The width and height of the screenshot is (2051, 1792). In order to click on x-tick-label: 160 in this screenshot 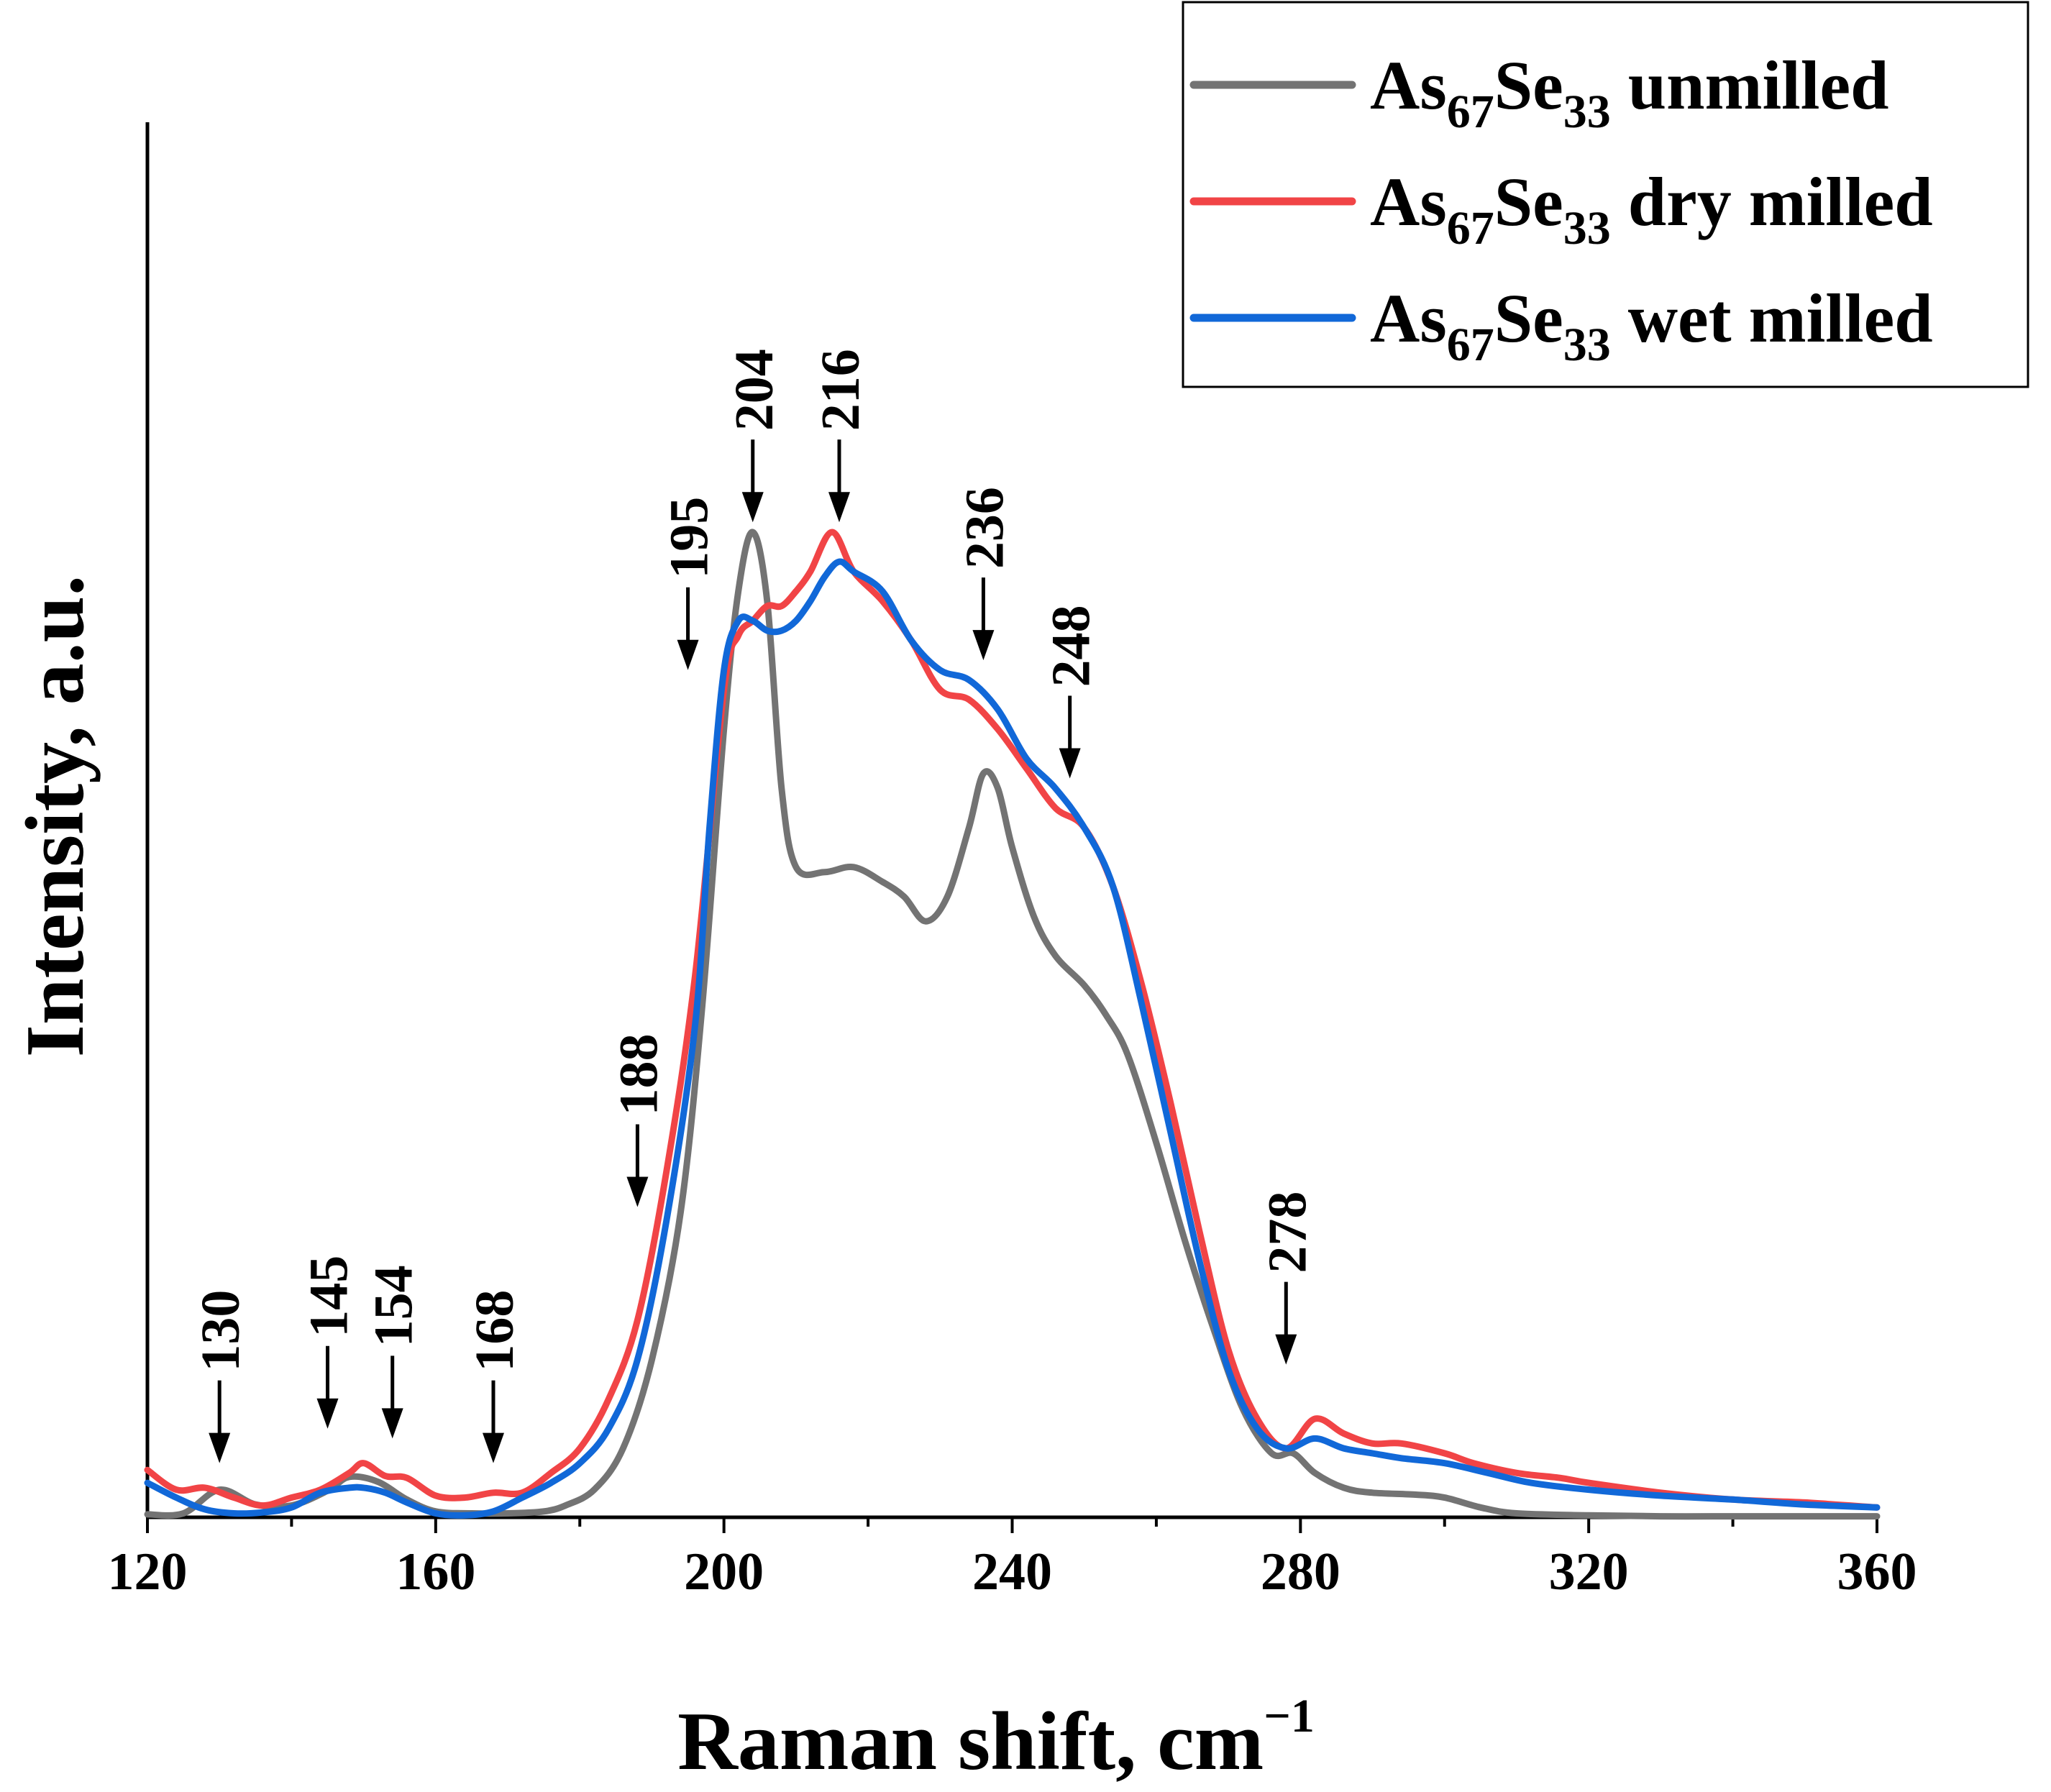, I will do `click(435, 1571)`.